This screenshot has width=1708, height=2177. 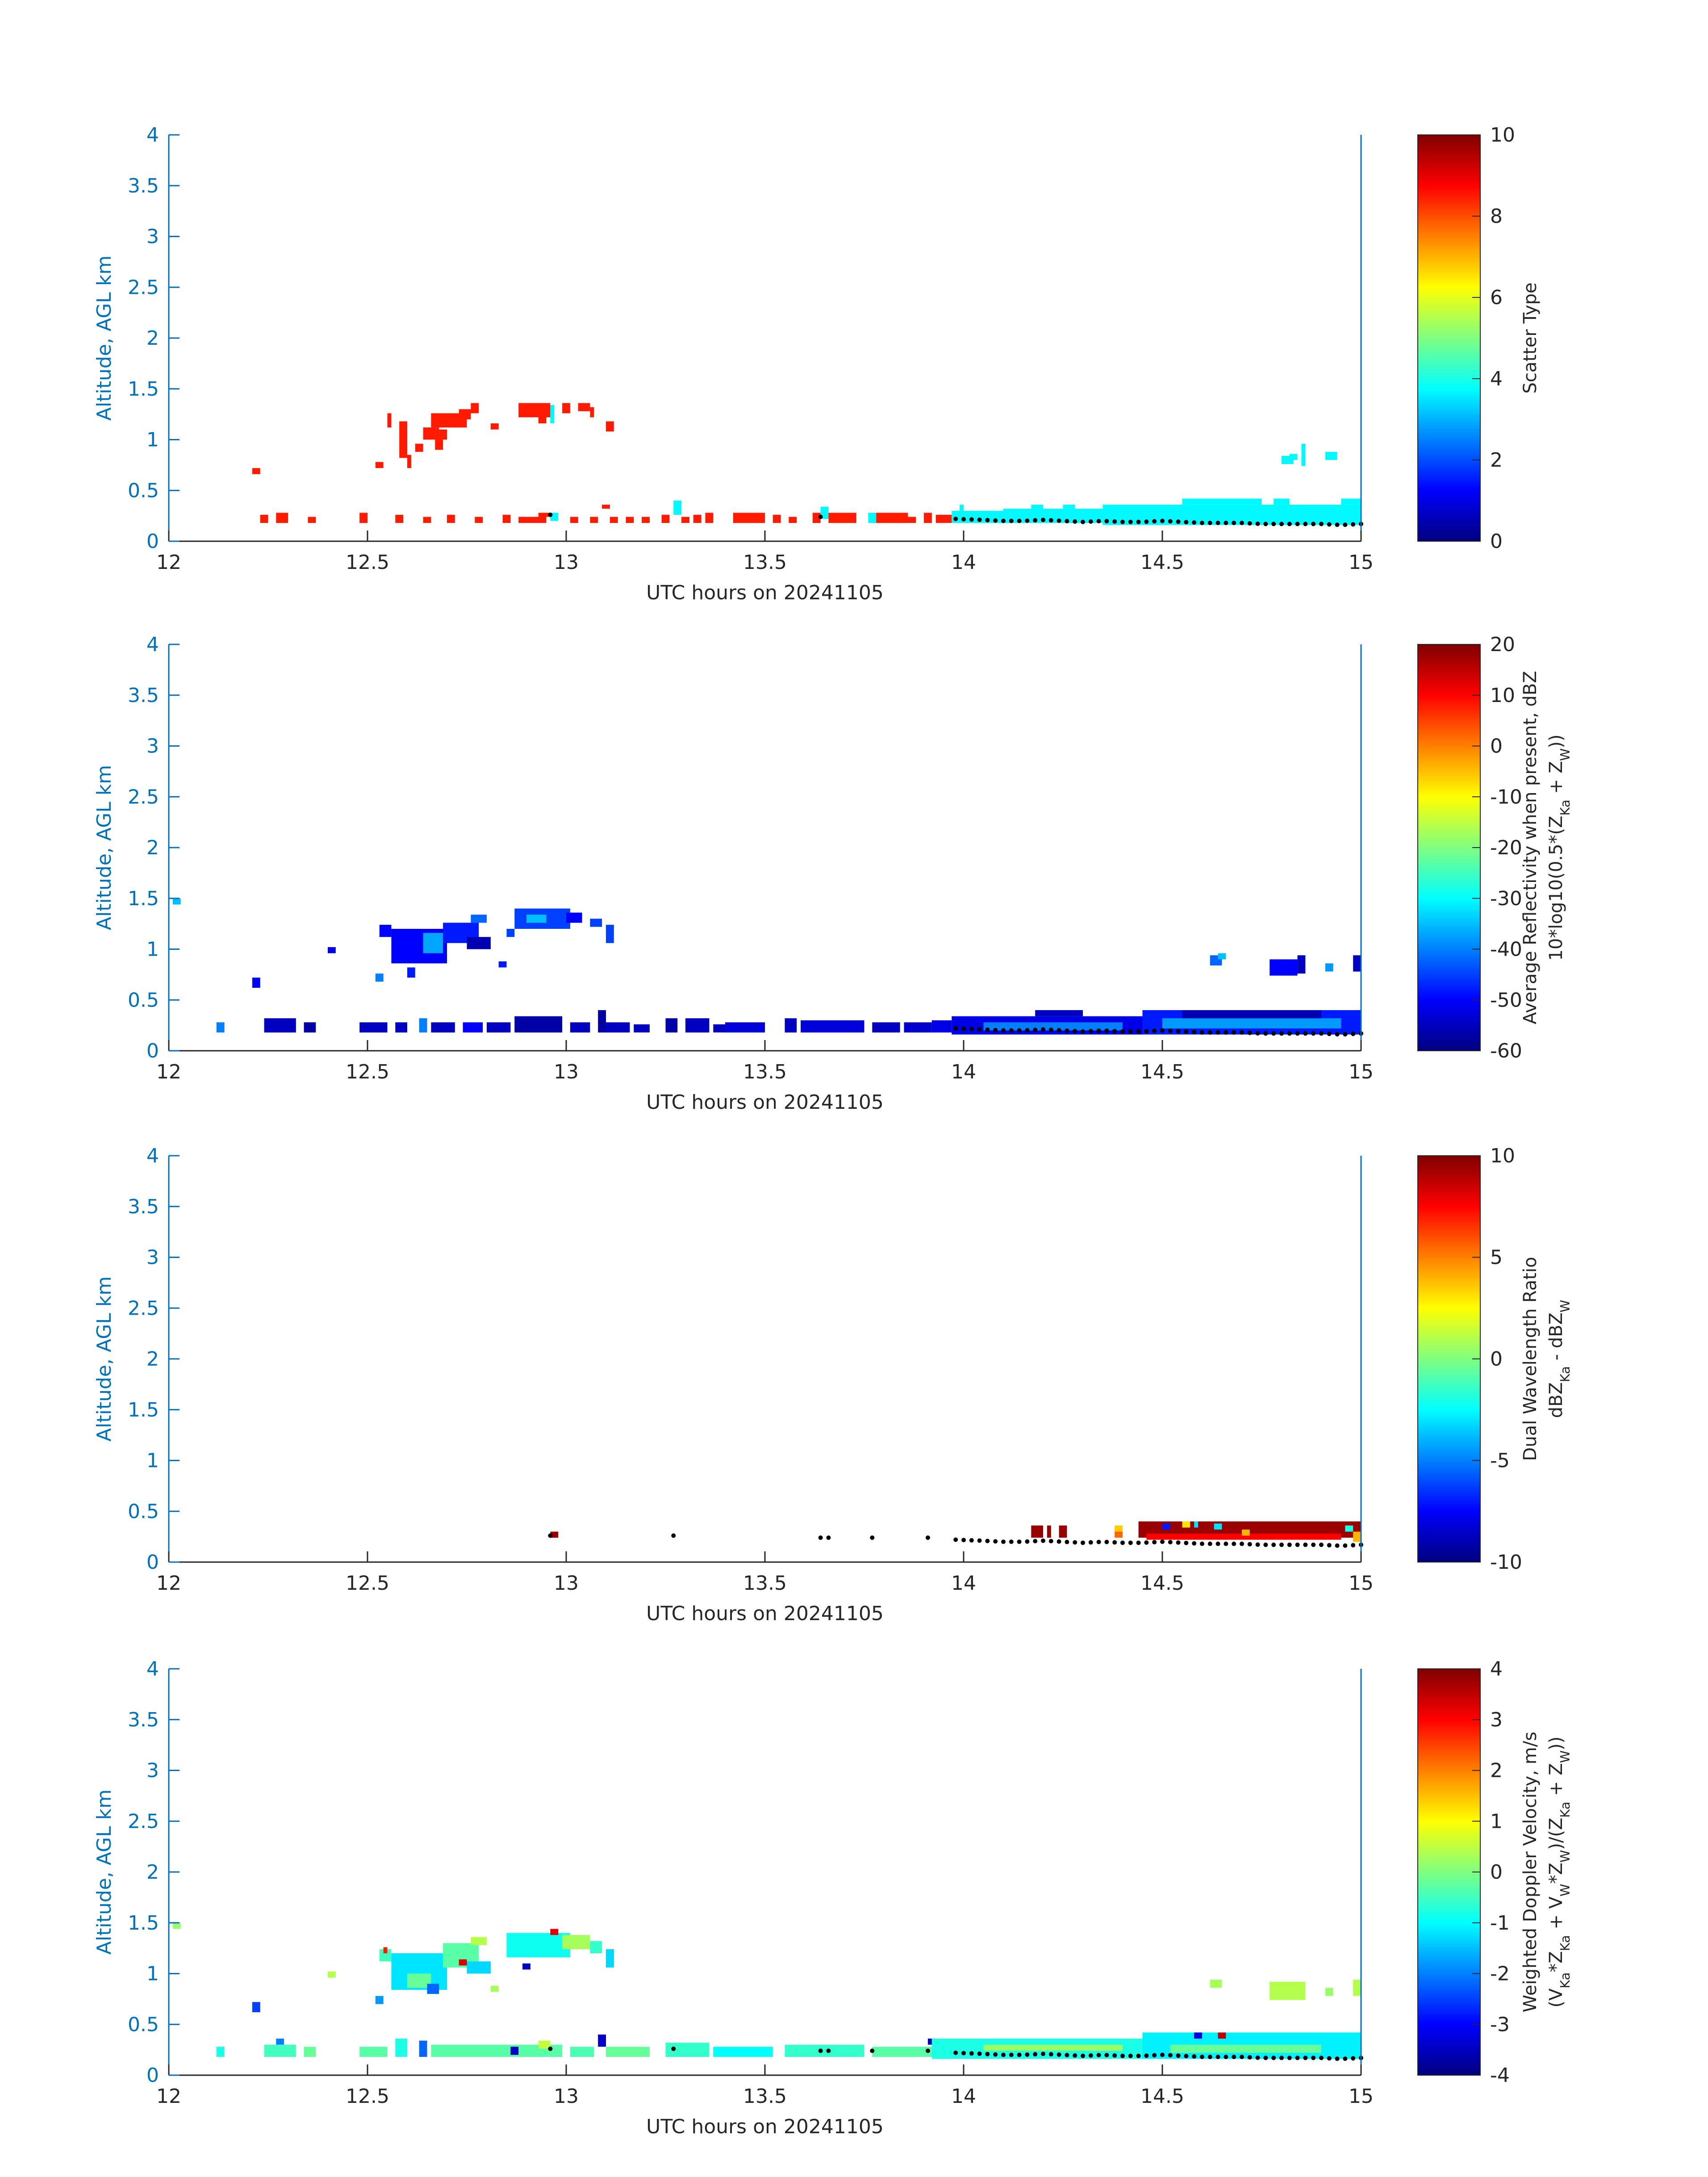 I want to click on x-tick-label: 12, so click(x=168, y=2096).